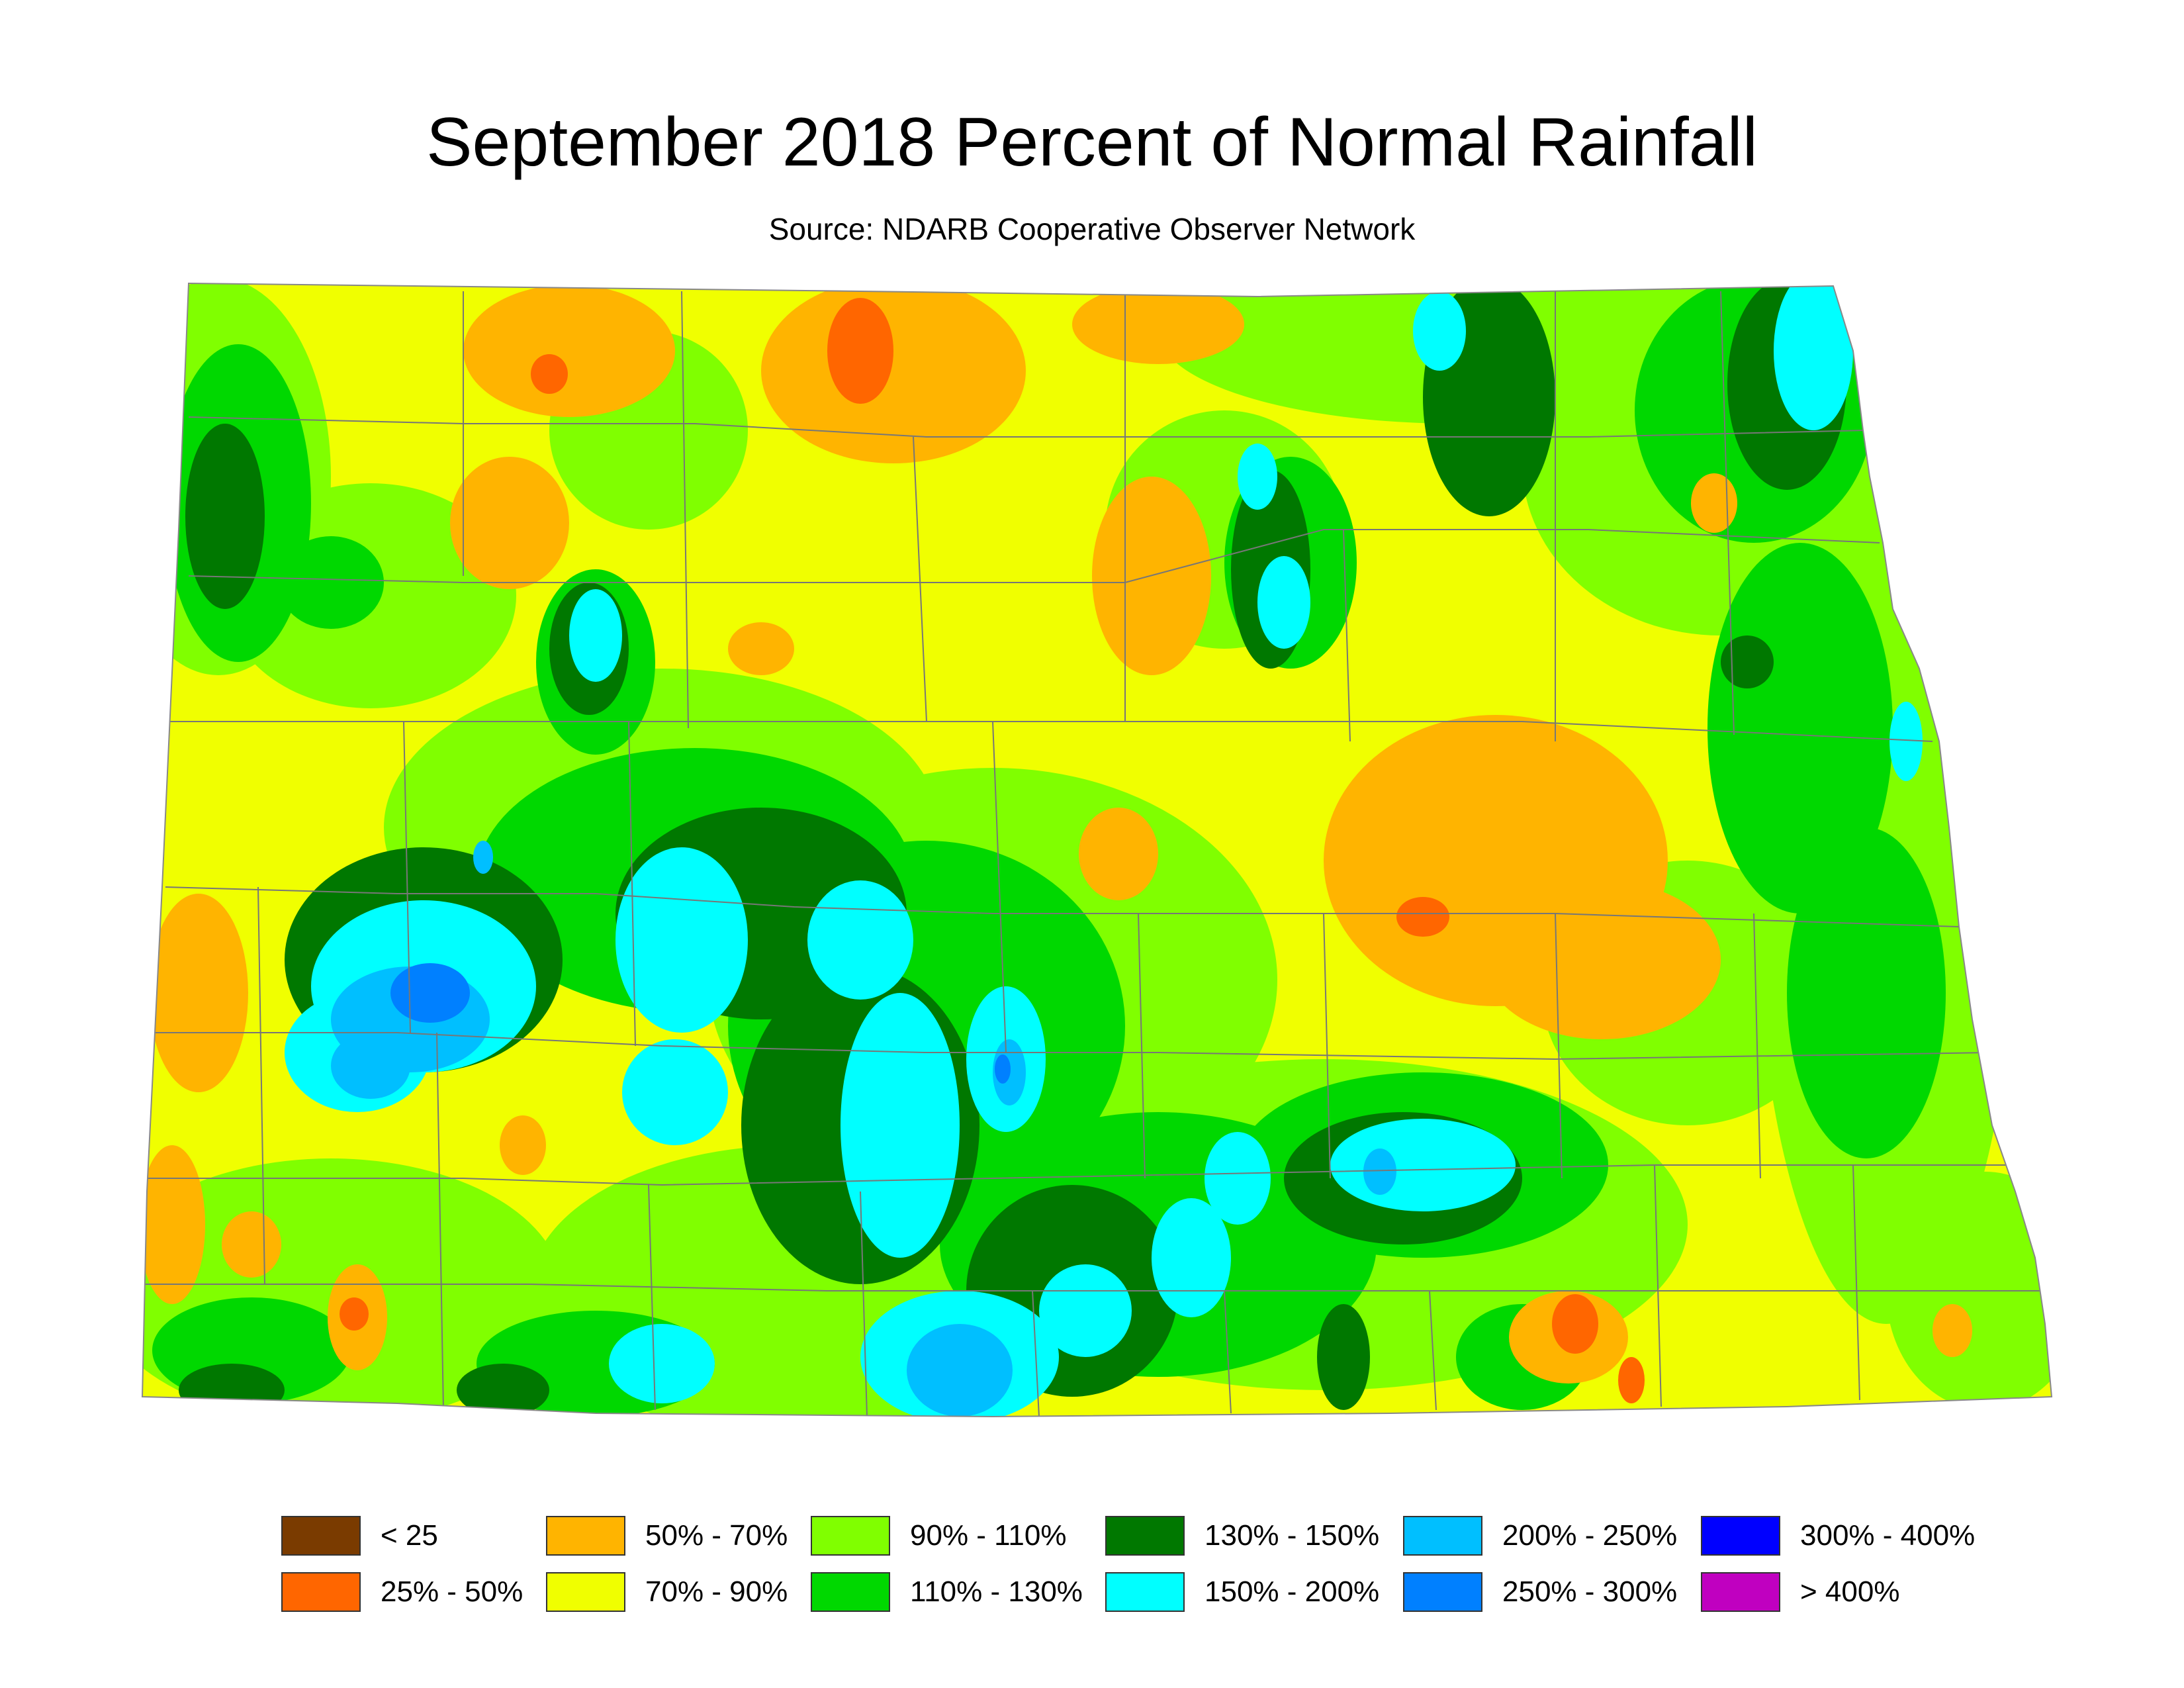 Image resolution: width=2184 pixels, height=1688 pixels. What do you see at coordinates (717, 1591) in the screenshot?
I see `legend-label: 70% - 90%` at bounding box center [717, 1591].